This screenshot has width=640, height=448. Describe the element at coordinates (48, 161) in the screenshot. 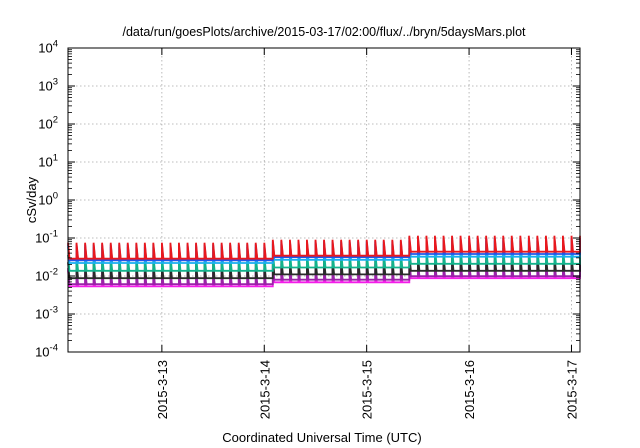

I see `y-tick-label: 10¹` at that location.